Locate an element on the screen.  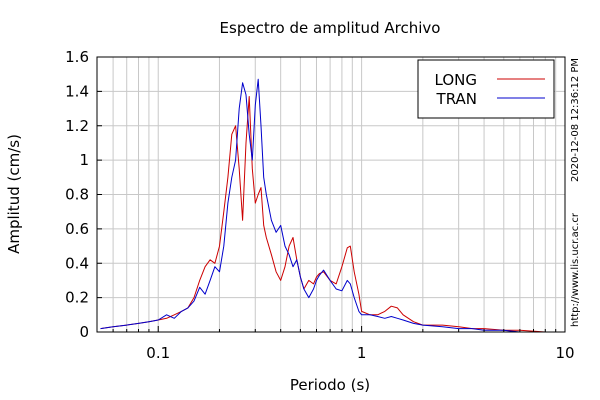
y-tick-label: 0.4 is located at coordinates (77, 263).